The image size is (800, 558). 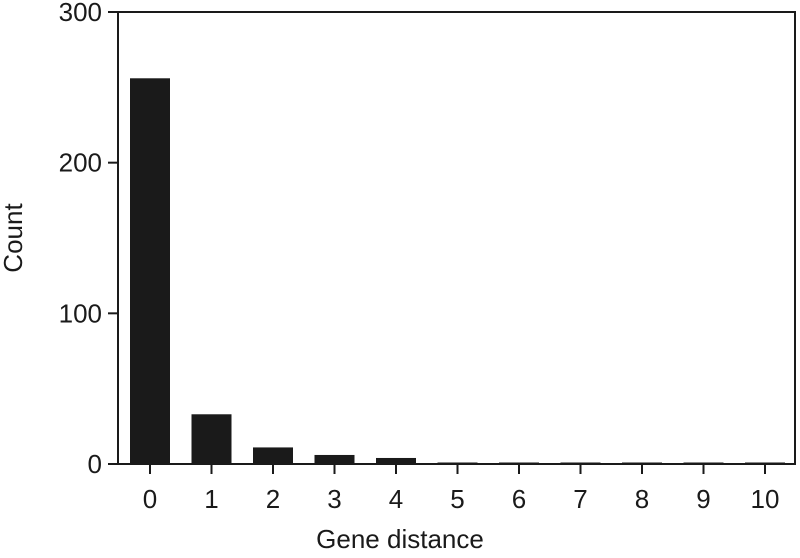 I want to click on x-tick-label: 7, so click(x=580, y=499).